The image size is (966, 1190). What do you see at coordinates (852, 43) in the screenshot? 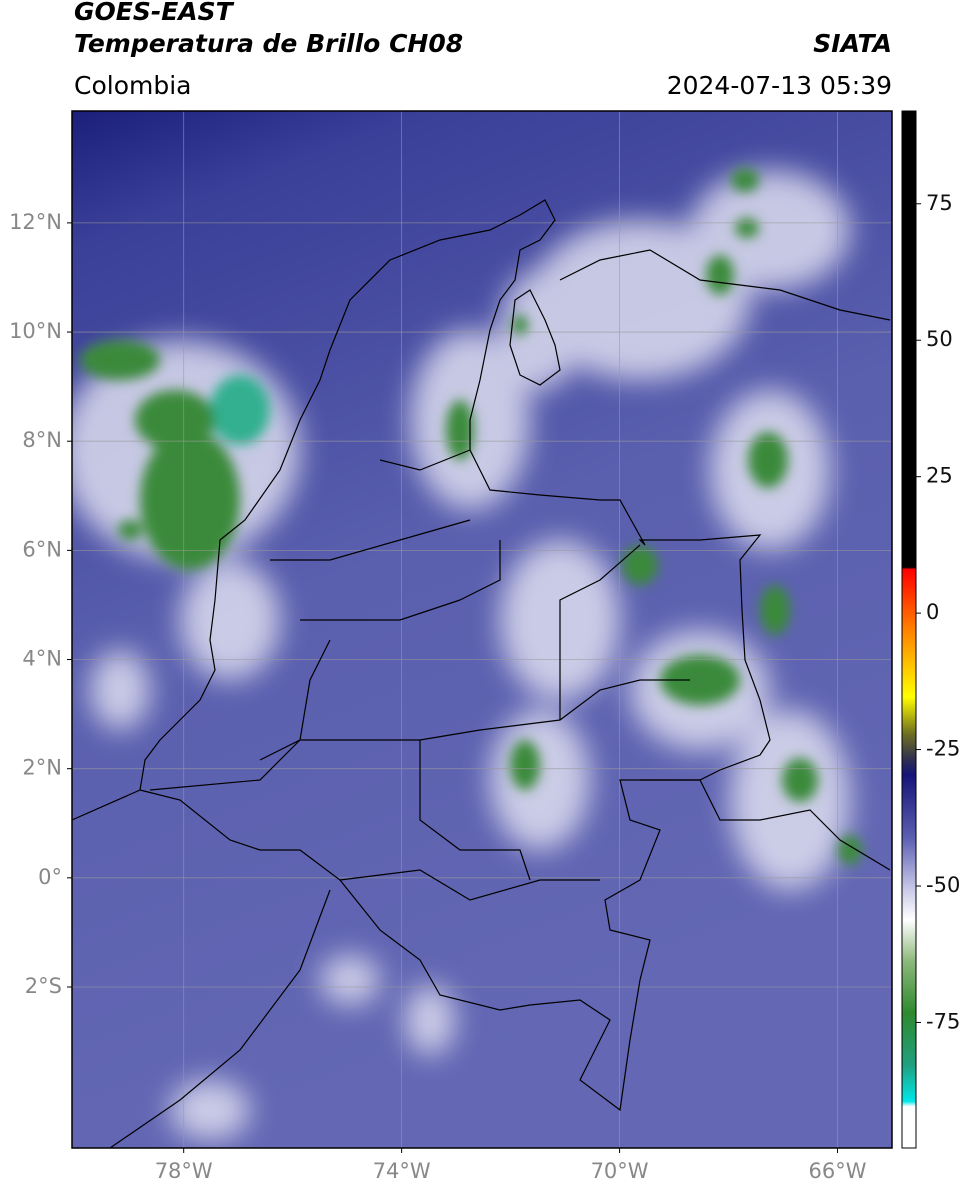
I see `source: SIATA` at bounding box center [852, 43].